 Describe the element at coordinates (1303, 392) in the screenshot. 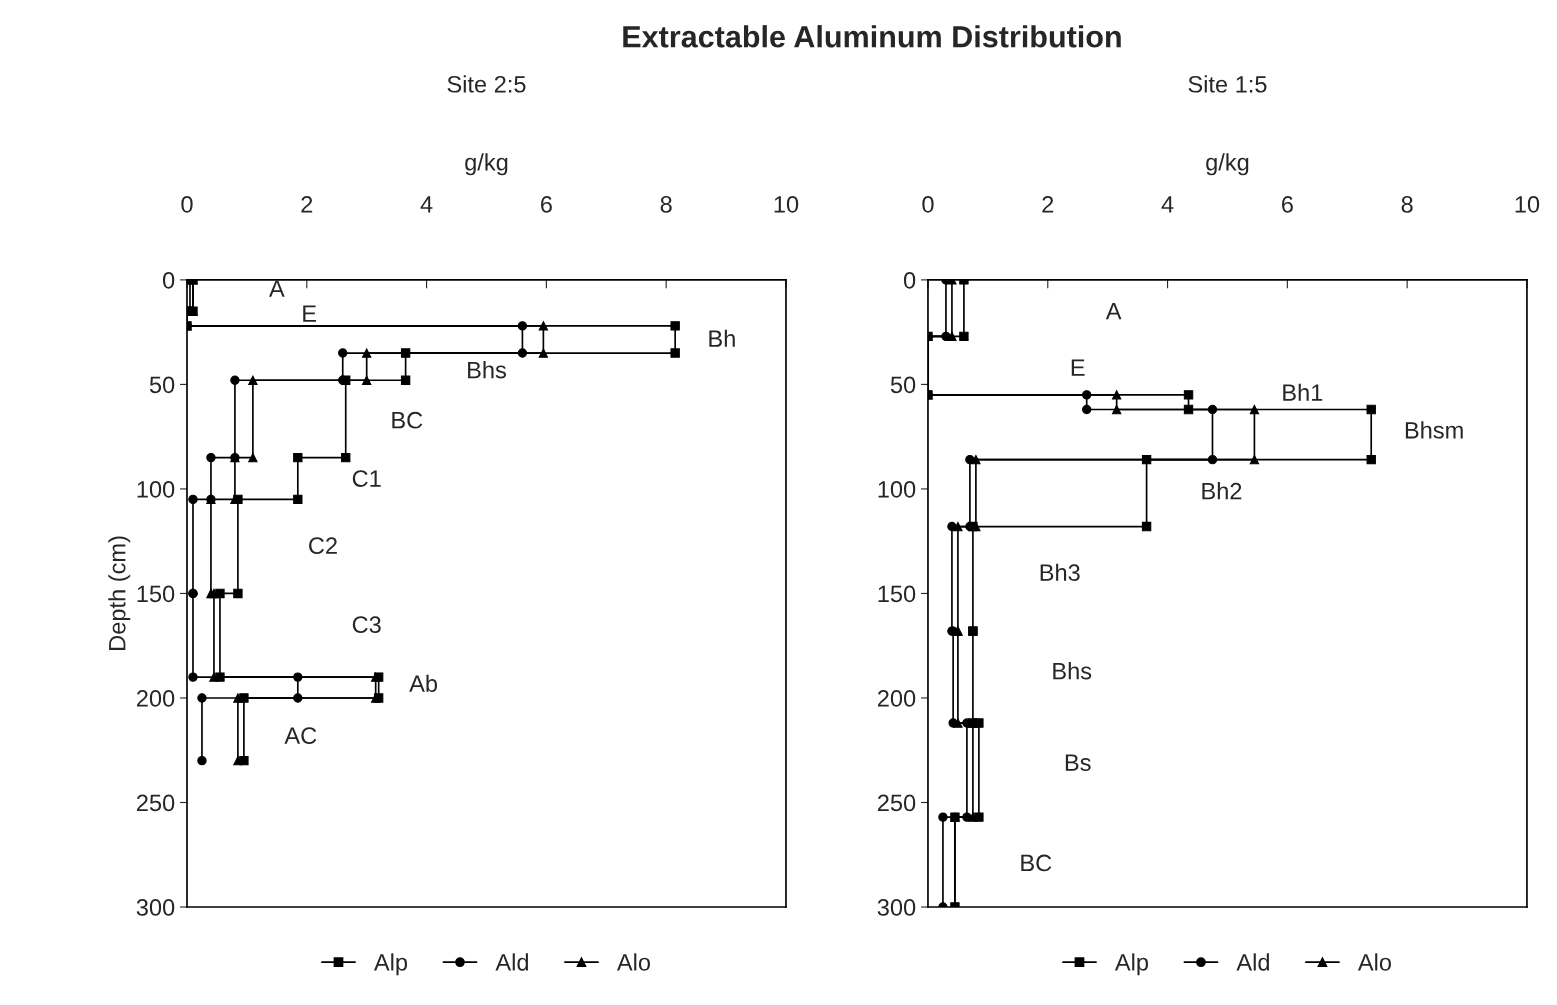

I see `annotation: Bh1` at that location.